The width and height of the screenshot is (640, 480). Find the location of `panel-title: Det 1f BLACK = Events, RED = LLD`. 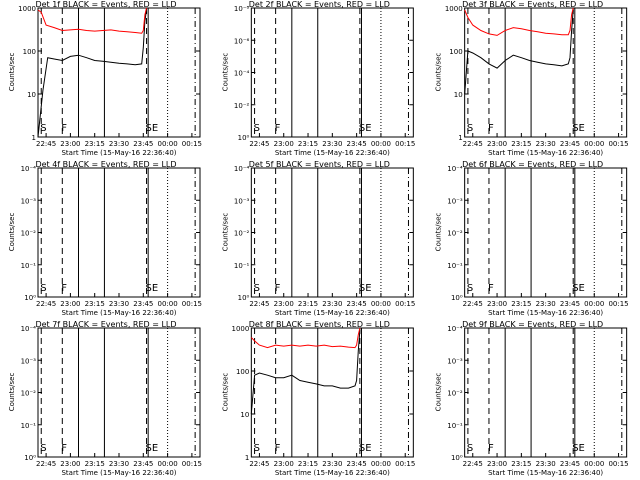

panel-title: Det 1f BLACK = Events, RED = LLD is located at coordinates (105, 4).